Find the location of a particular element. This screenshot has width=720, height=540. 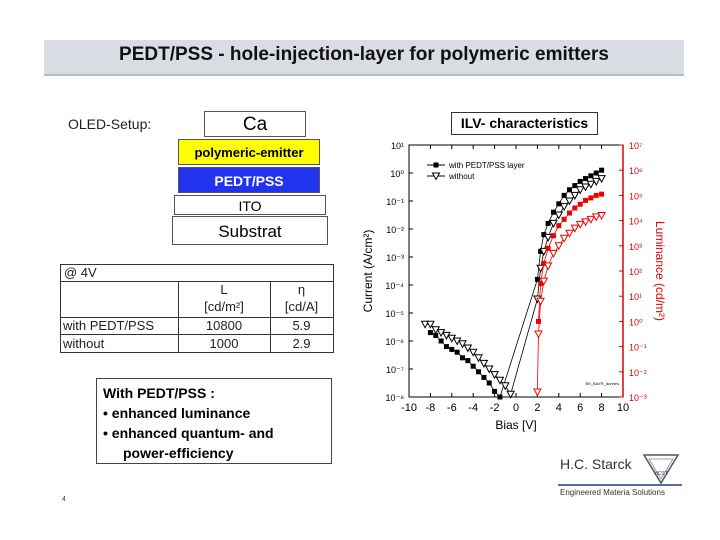

summary-bullet: • enhanced luminance is located at coordinates (177, 413).